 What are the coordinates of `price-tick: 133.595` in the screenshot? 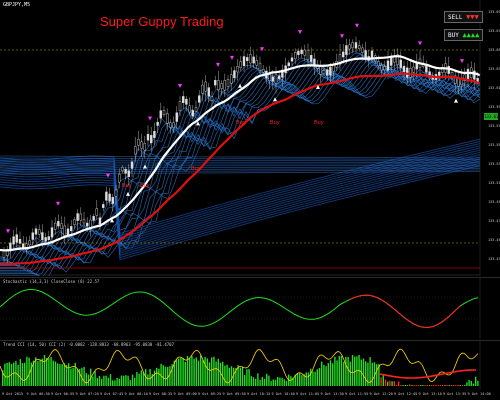 It's located at (494, 107).